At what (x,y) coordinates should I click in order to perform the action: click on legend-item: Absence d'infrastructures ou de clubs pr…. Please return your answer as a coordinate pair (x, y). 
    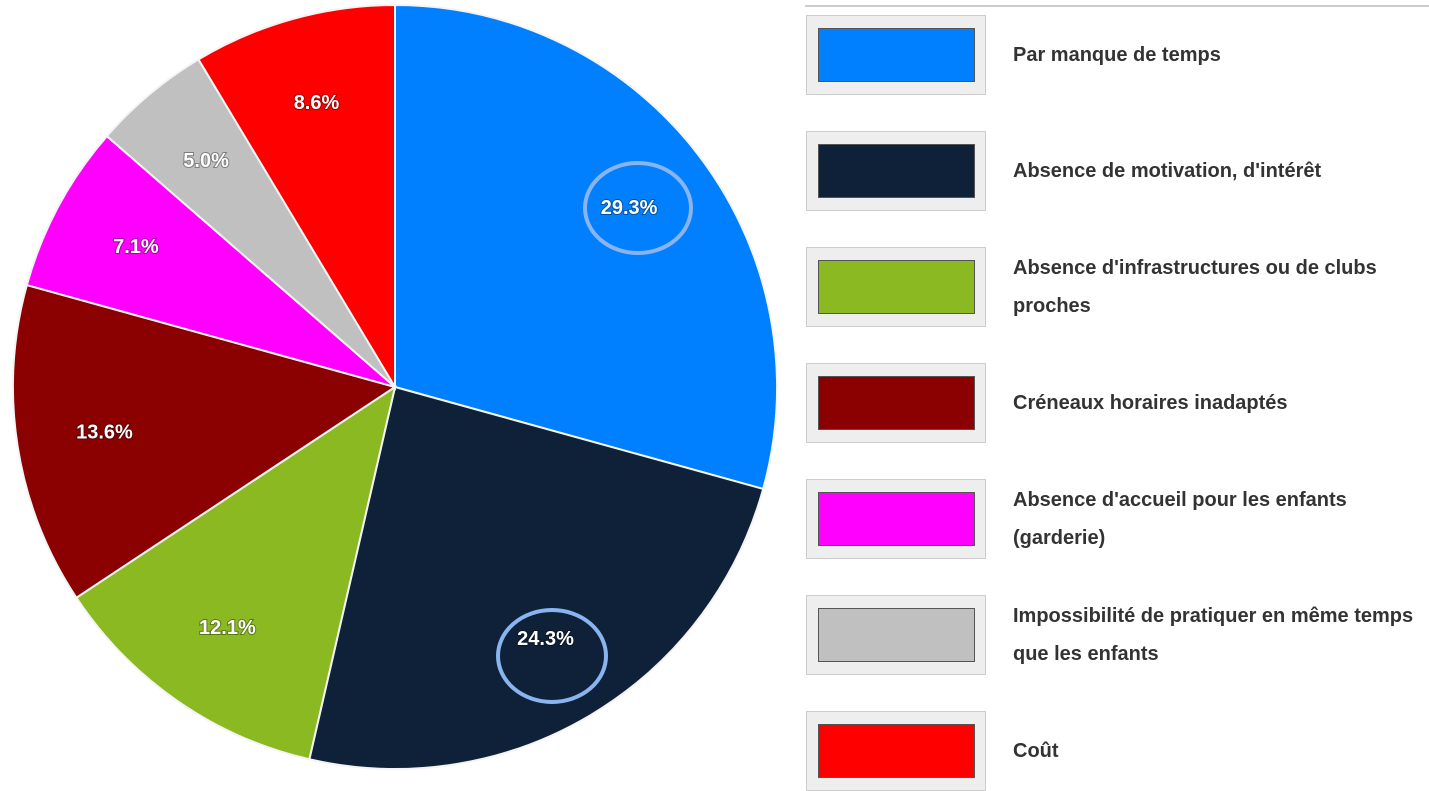
    Looking at the image, I should click on (1117, 287).